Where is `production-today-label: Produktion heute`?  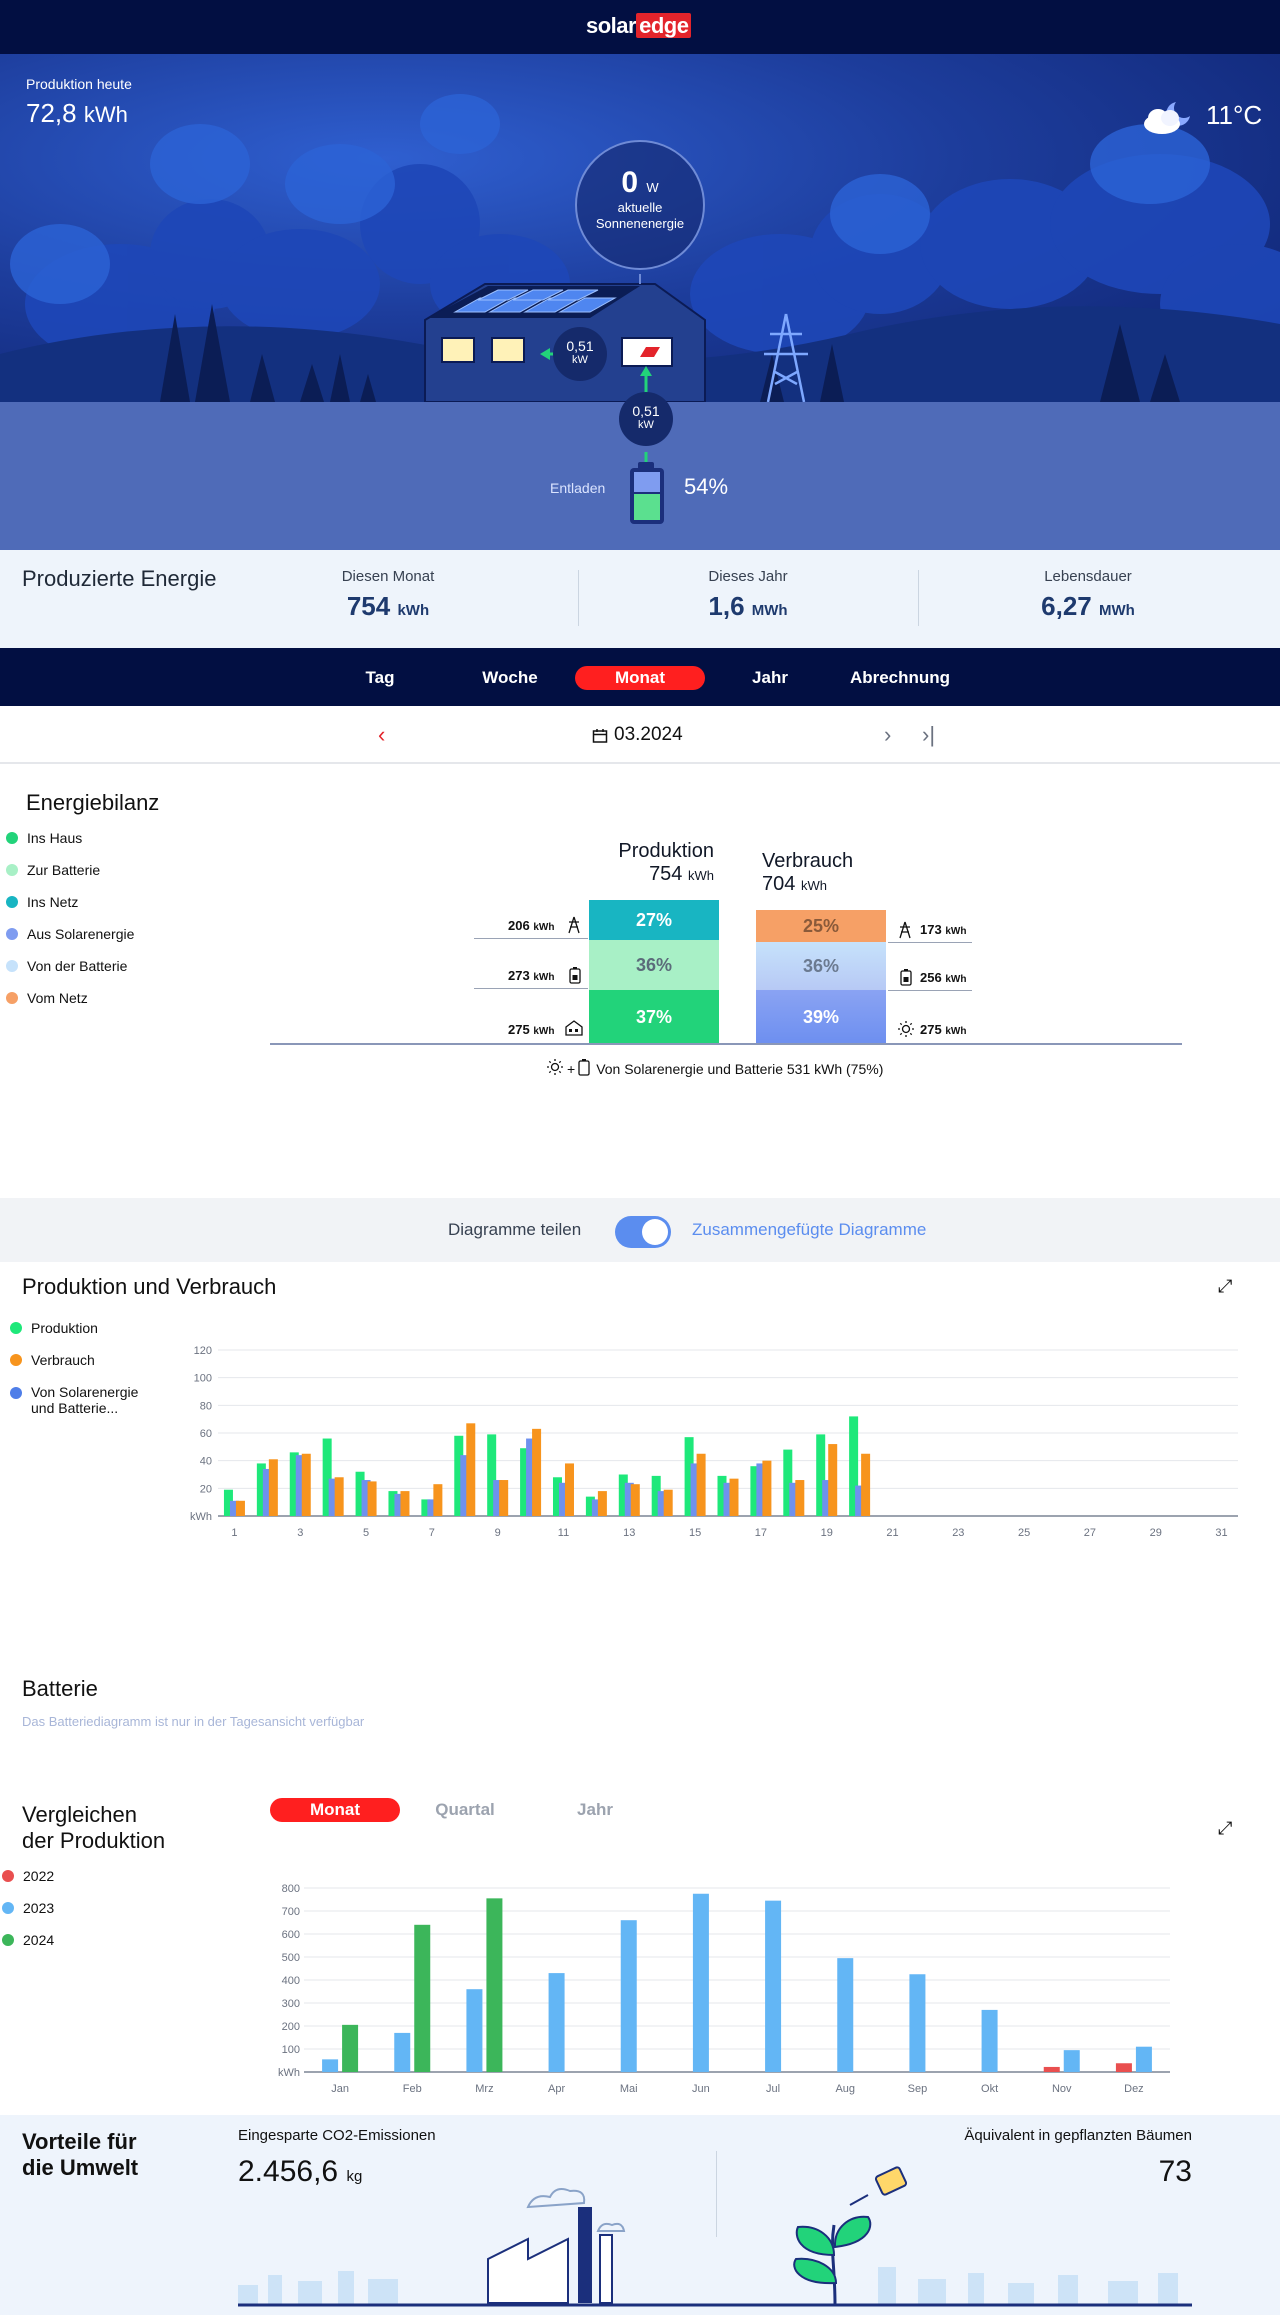 production-today-label: Produktion heute is located at coordinates (79, 84).